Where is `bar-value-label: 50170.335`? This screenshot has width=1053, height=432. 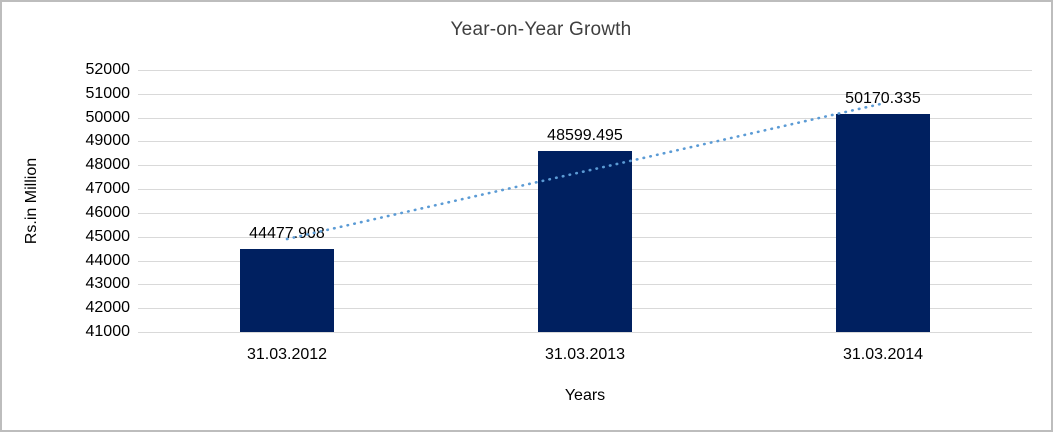 bar-value-label: 50170.335 is located at coordinates (883, 98).